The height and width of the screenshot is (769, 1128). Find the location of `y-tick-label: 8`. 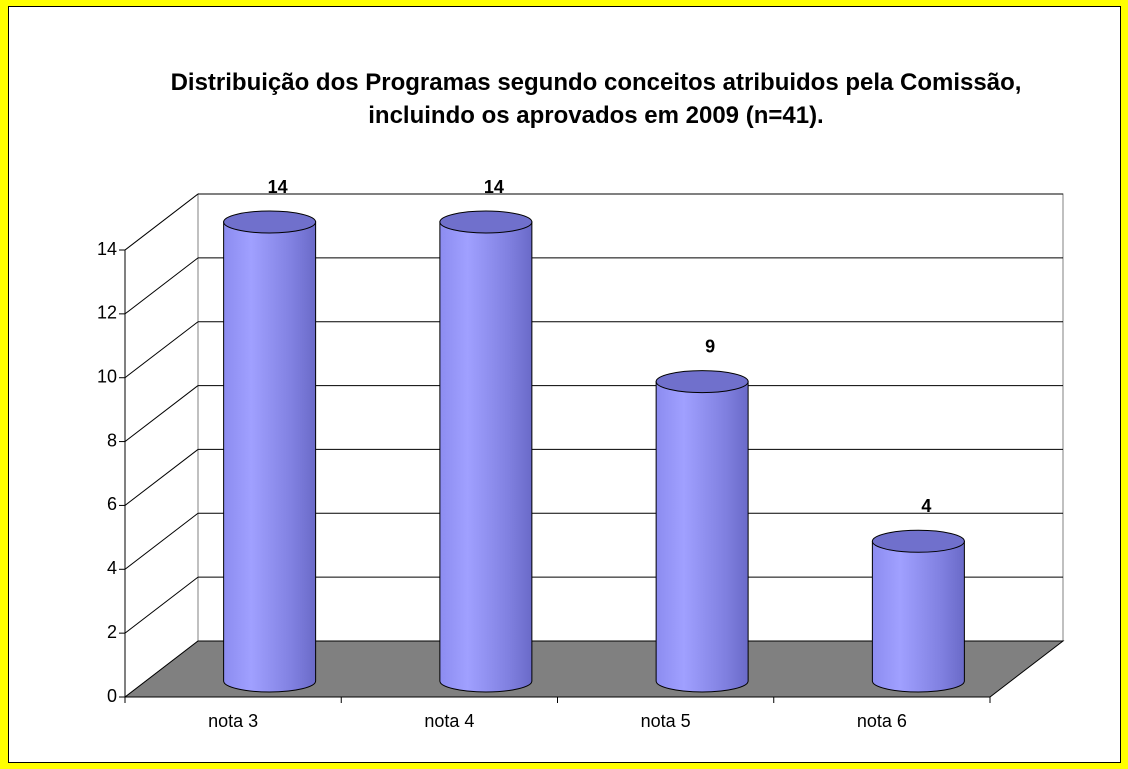

y-tick-label: 8 is located at coordinates (112, 440).